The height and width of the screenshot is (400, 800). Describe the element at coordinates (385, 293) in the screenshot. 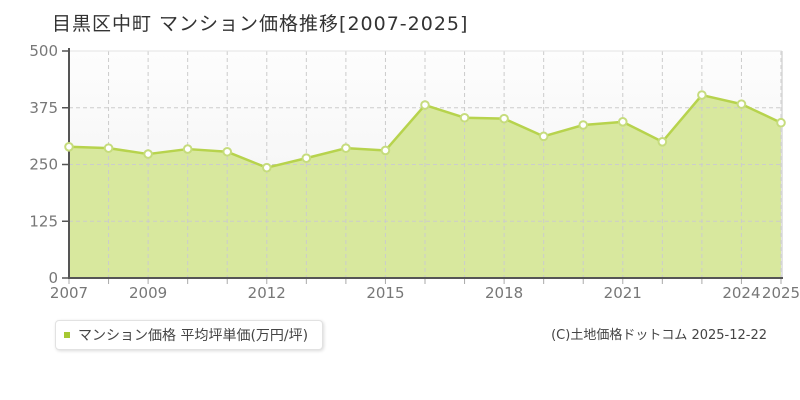

I see `x-axis-label: 2015` at that location.